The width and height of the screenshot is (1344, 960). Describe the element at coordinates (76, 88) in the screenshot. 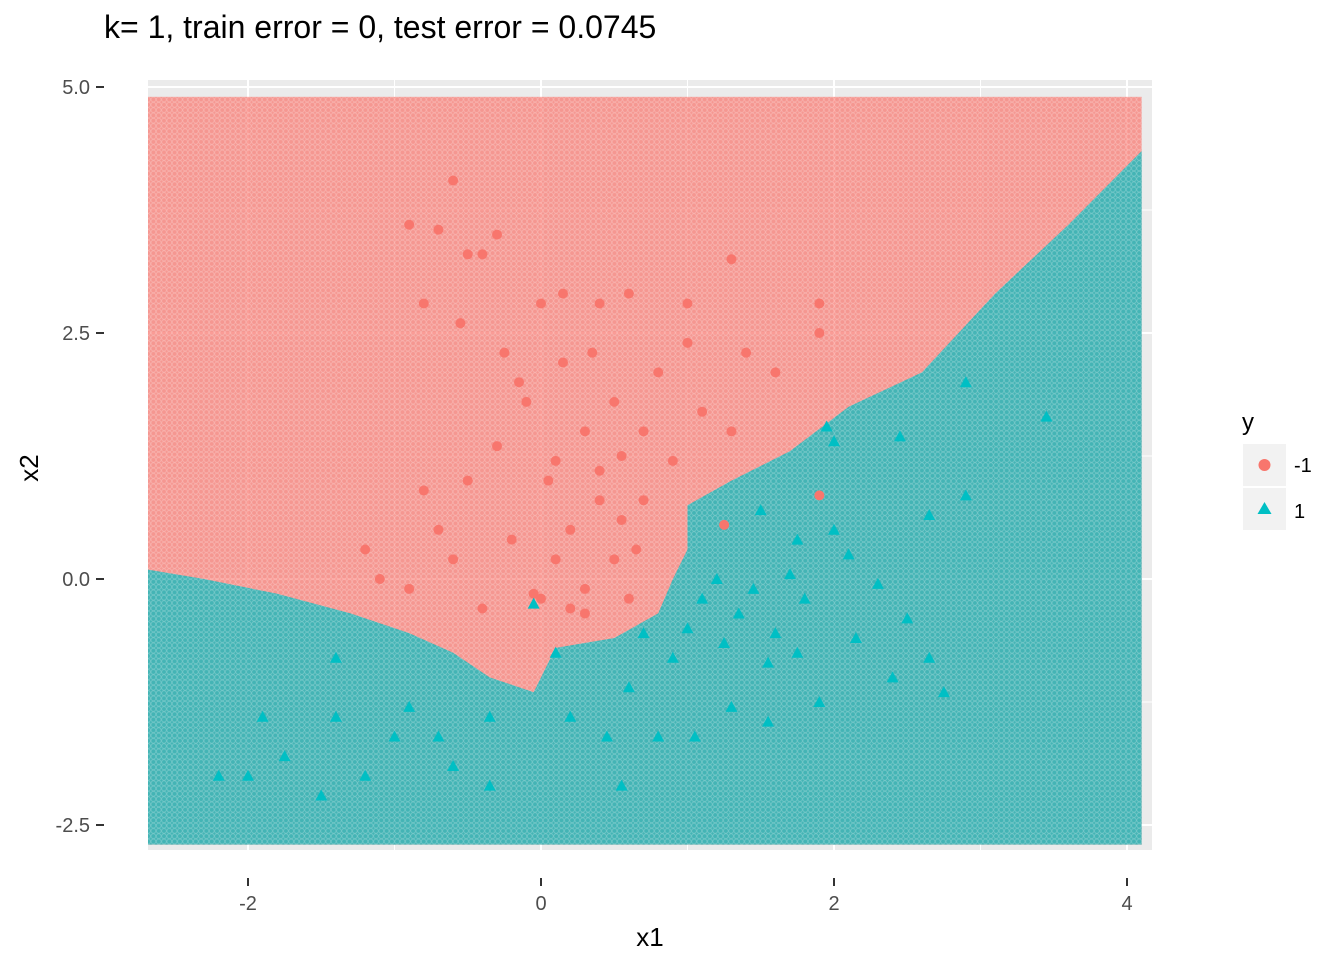

I see `y-tick-label: 5.0` at that location.